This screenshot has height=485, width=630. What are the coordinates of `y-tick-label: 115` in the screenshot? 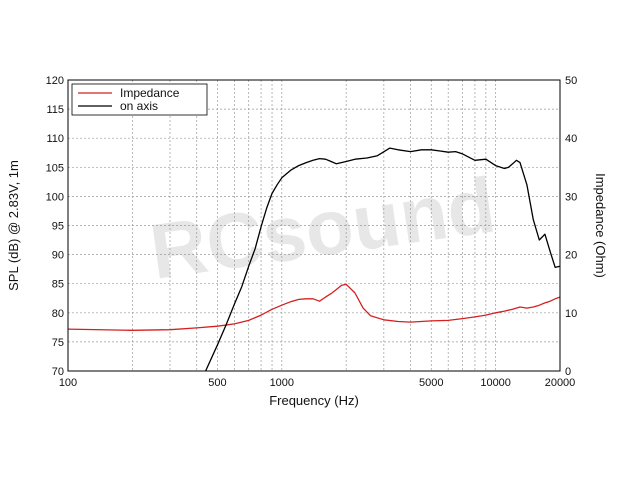 It's located at (55, 110).